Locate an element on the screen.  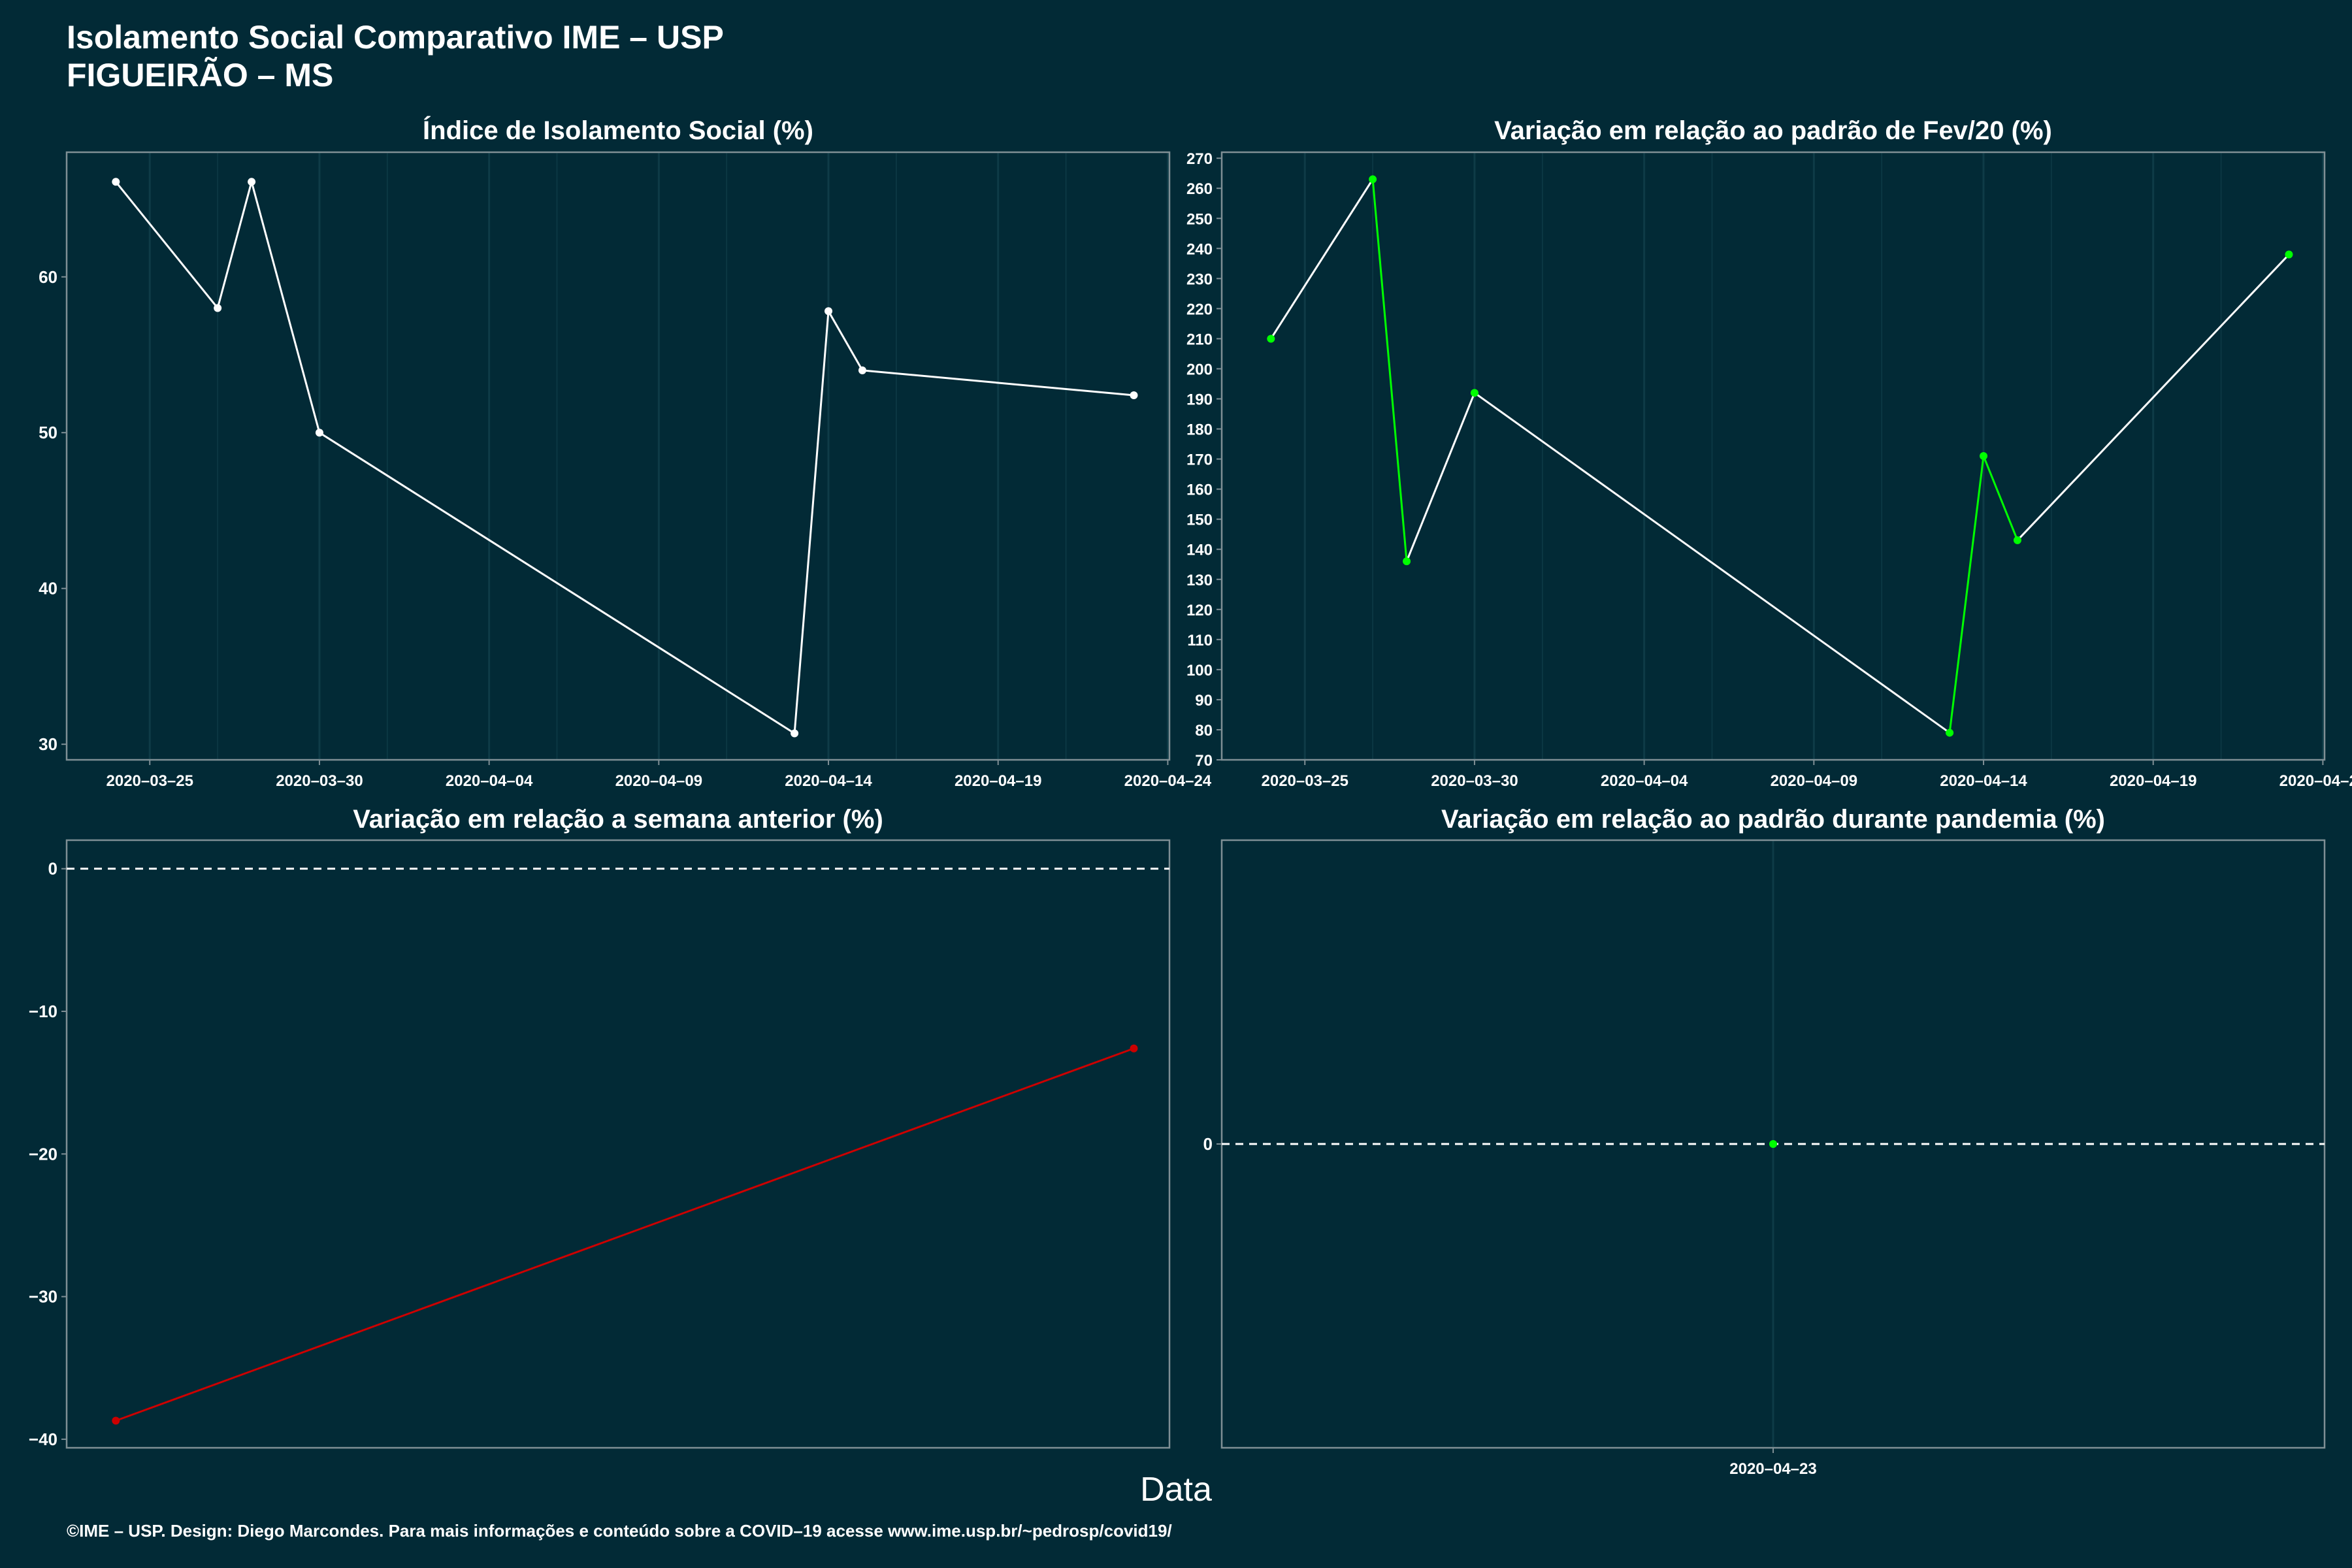
variation-feb-y-tick-label-7: 140 is located at coordinates (1199, 550).